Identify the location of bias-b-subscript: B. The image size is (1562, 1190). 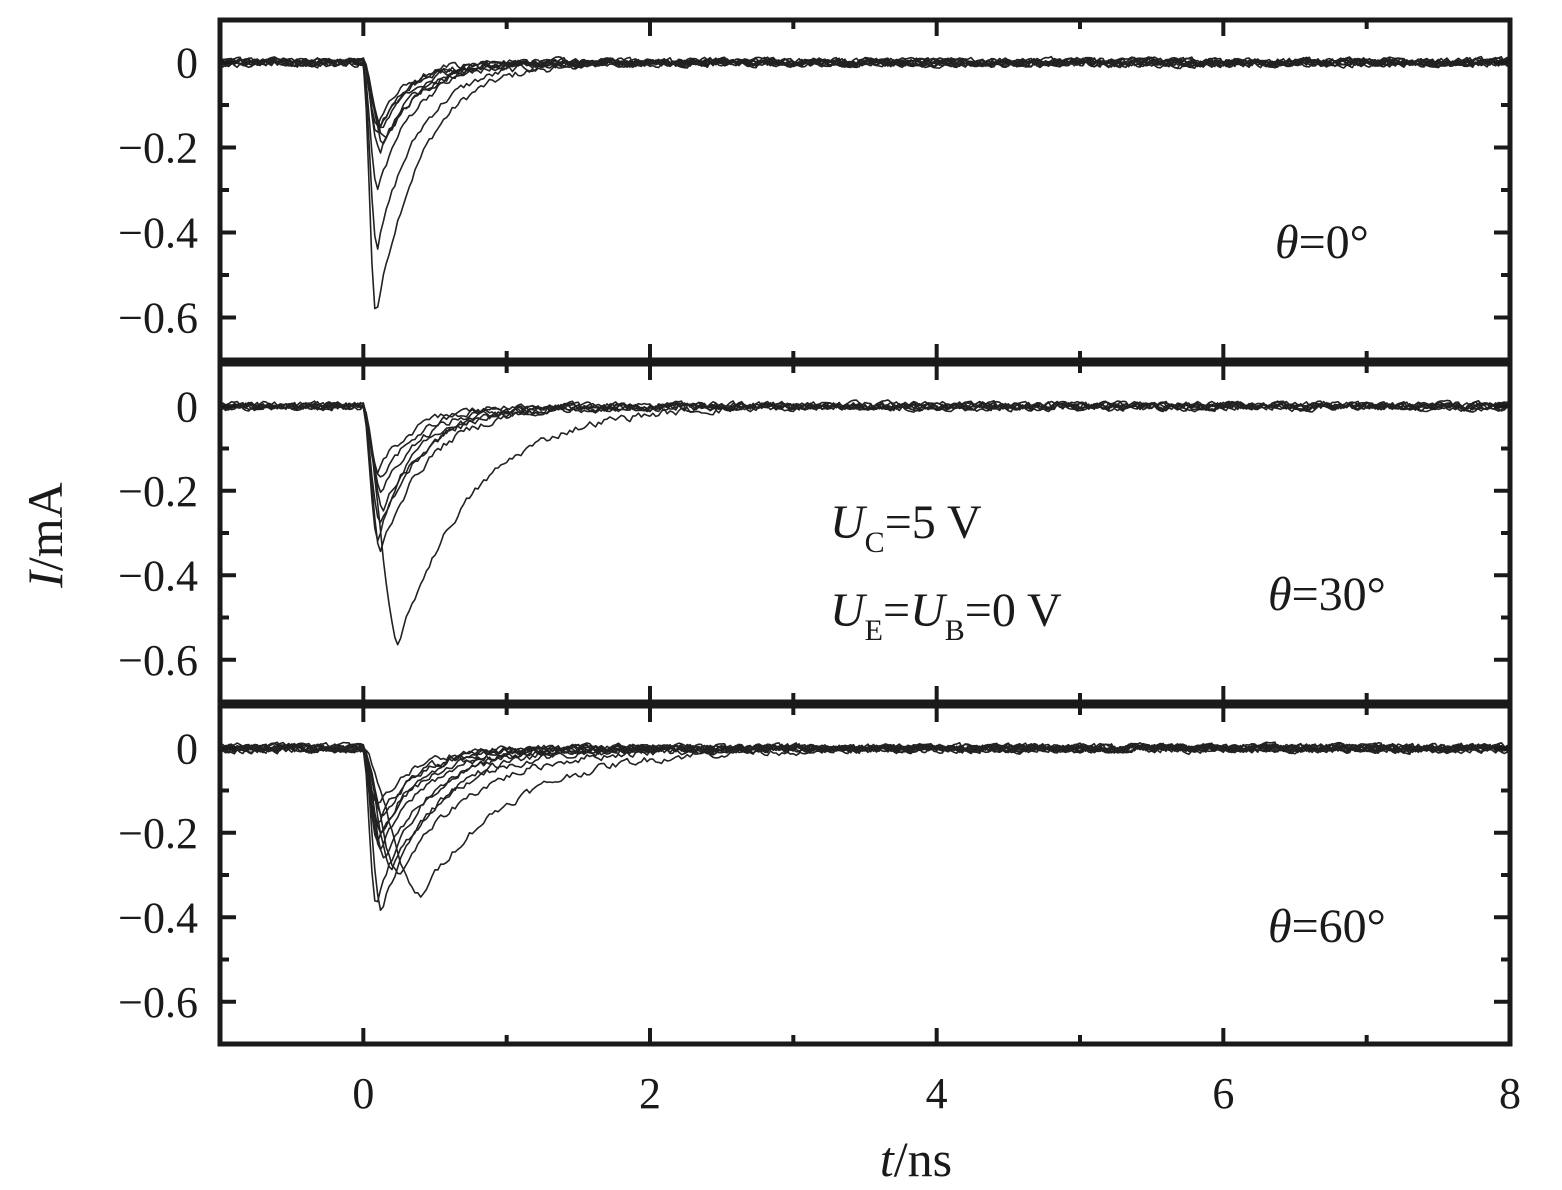
(955, 630).